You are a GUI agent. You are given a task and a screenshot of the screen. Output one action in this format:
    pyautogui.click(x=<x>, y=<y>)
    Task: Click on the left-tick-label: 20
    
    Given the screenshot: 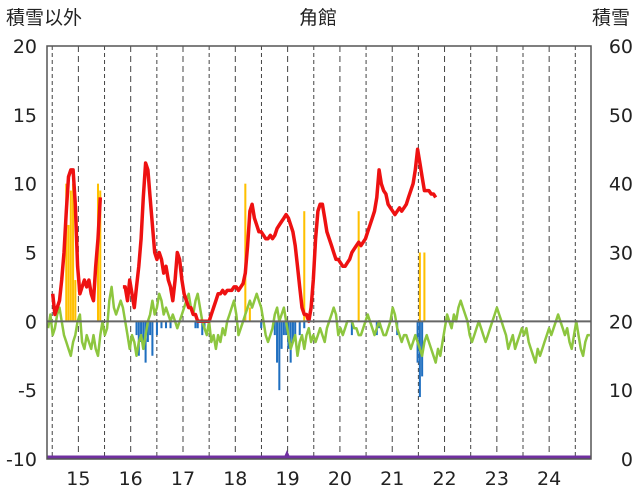 What is the action you would take?
    pyautogui.click(x=25, y=47)
    